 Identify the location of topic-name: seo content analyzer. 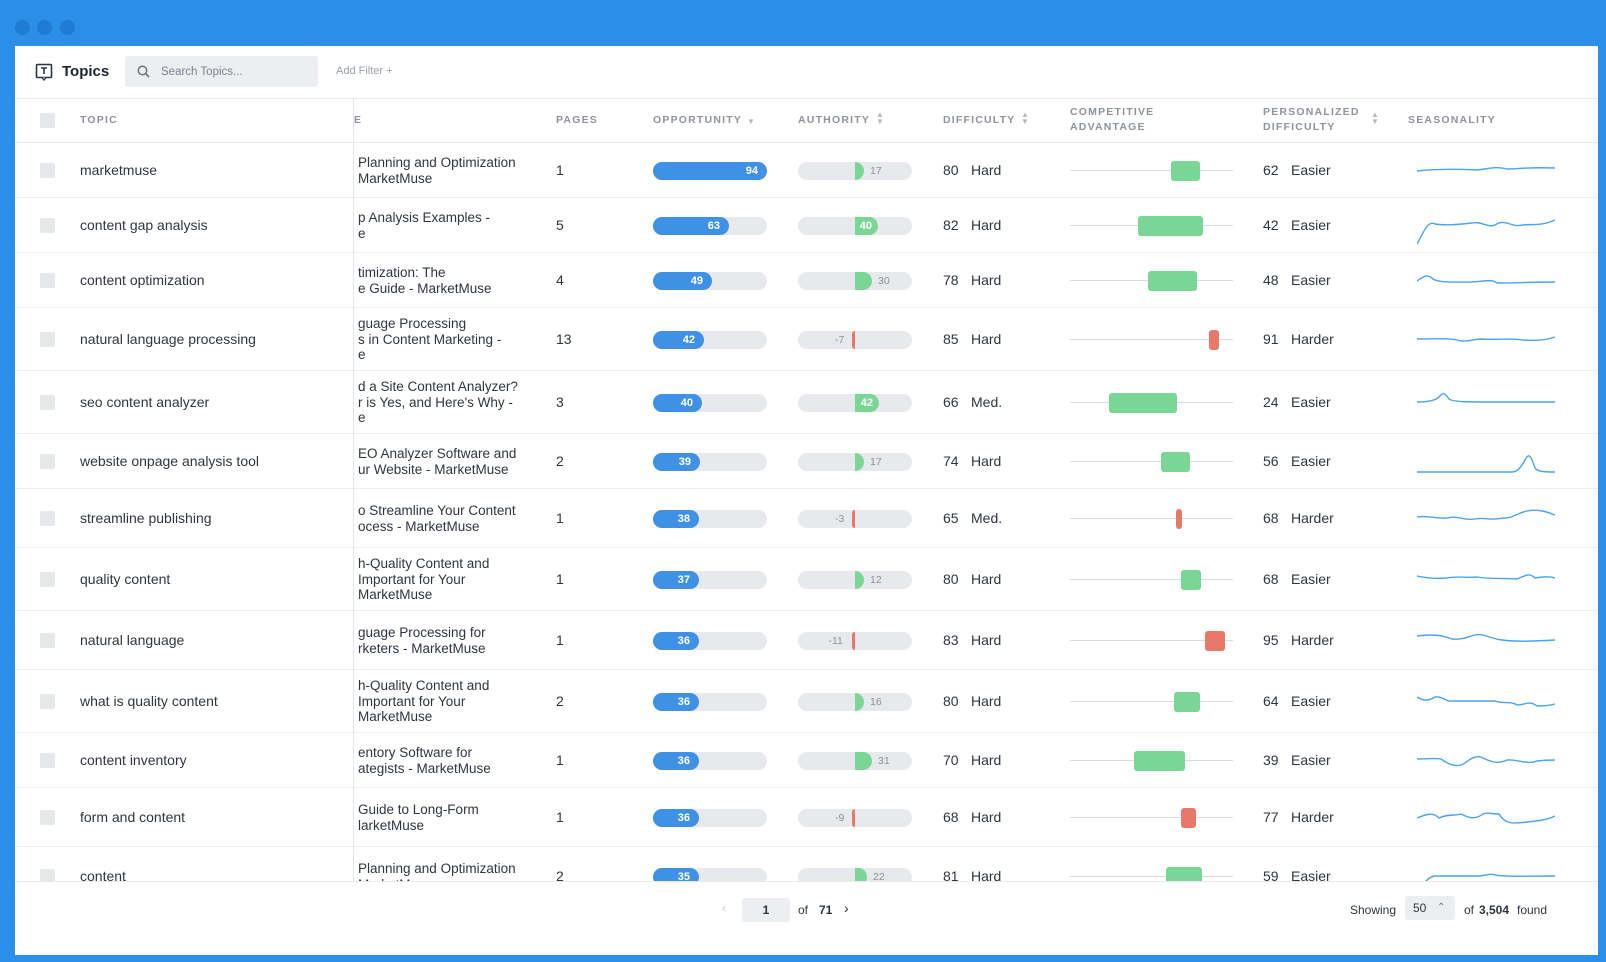
(145, 401).